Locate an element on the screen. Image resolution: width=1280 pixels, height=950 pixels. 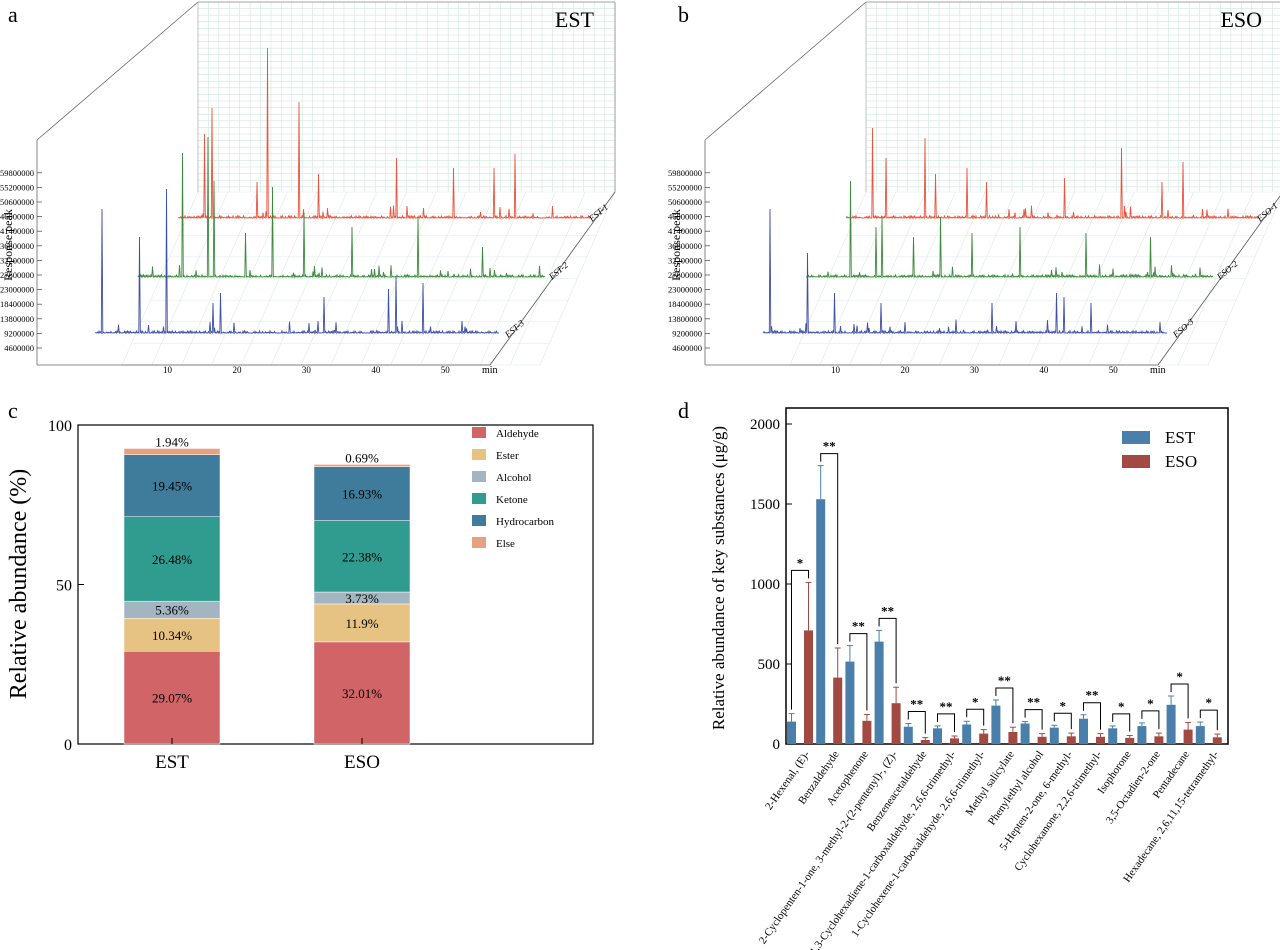
y-tick-label: 1000 is located at coordinates (765, 585).